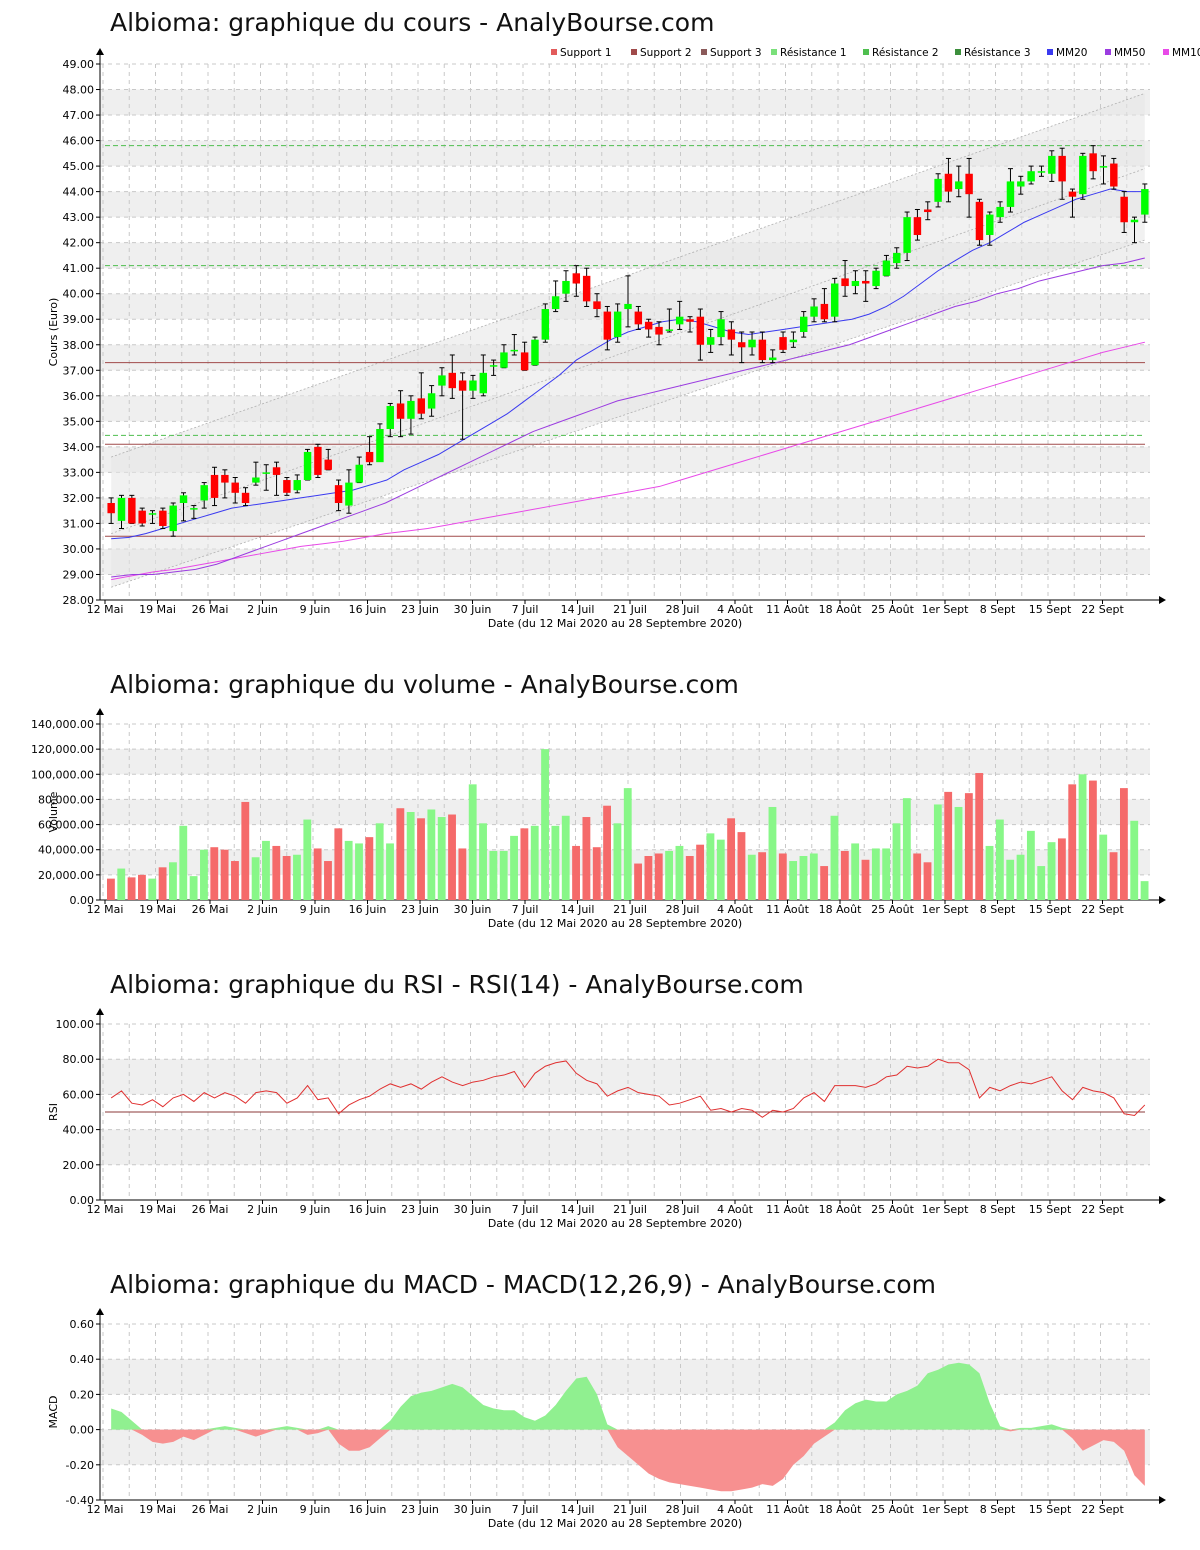 This screenshot has height=1550, width=1200. Describe the element at coordinates (578, 1209) in the screenshot. I see `rsi-x-tick-label: 14 Juil` at that location.